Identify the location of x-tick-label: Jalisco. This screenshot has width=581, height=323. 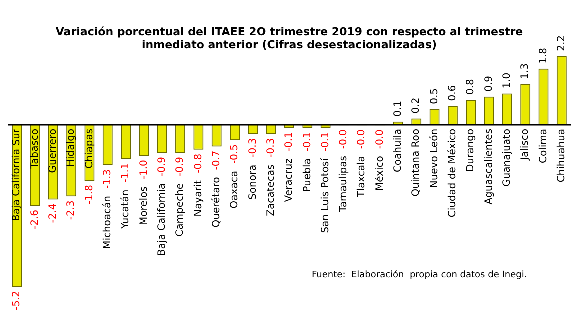
(526, 145).